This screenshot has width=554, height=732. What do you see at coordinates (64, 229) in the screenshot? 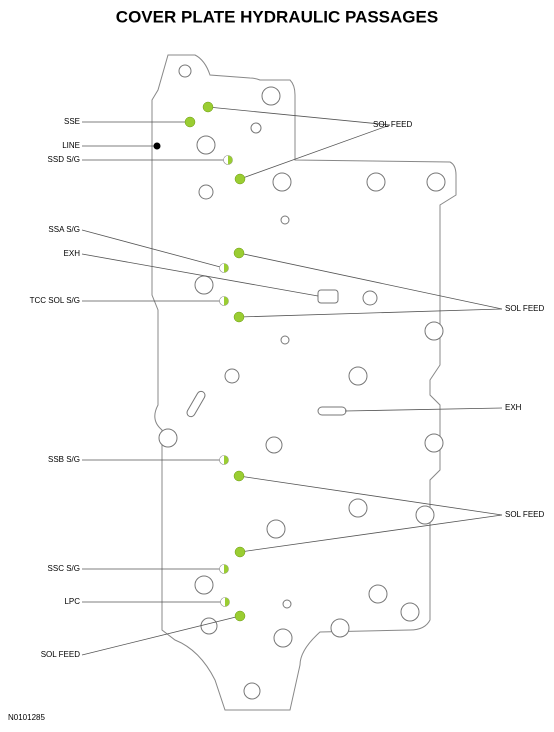
I see `label: SSA S/G` at bounding box center [64, 229].